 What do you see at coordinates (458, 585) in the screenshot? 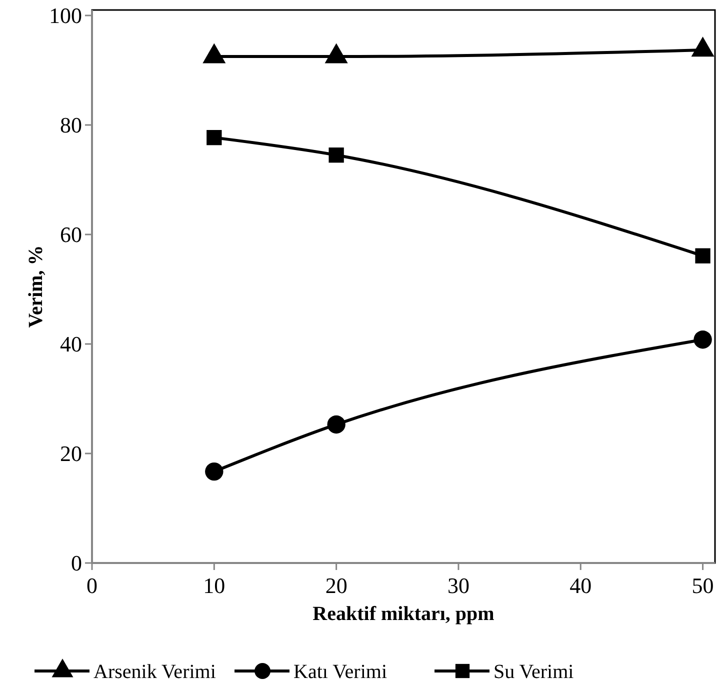
I see `x-tick-label: 30` at bounding box center [458, 585].